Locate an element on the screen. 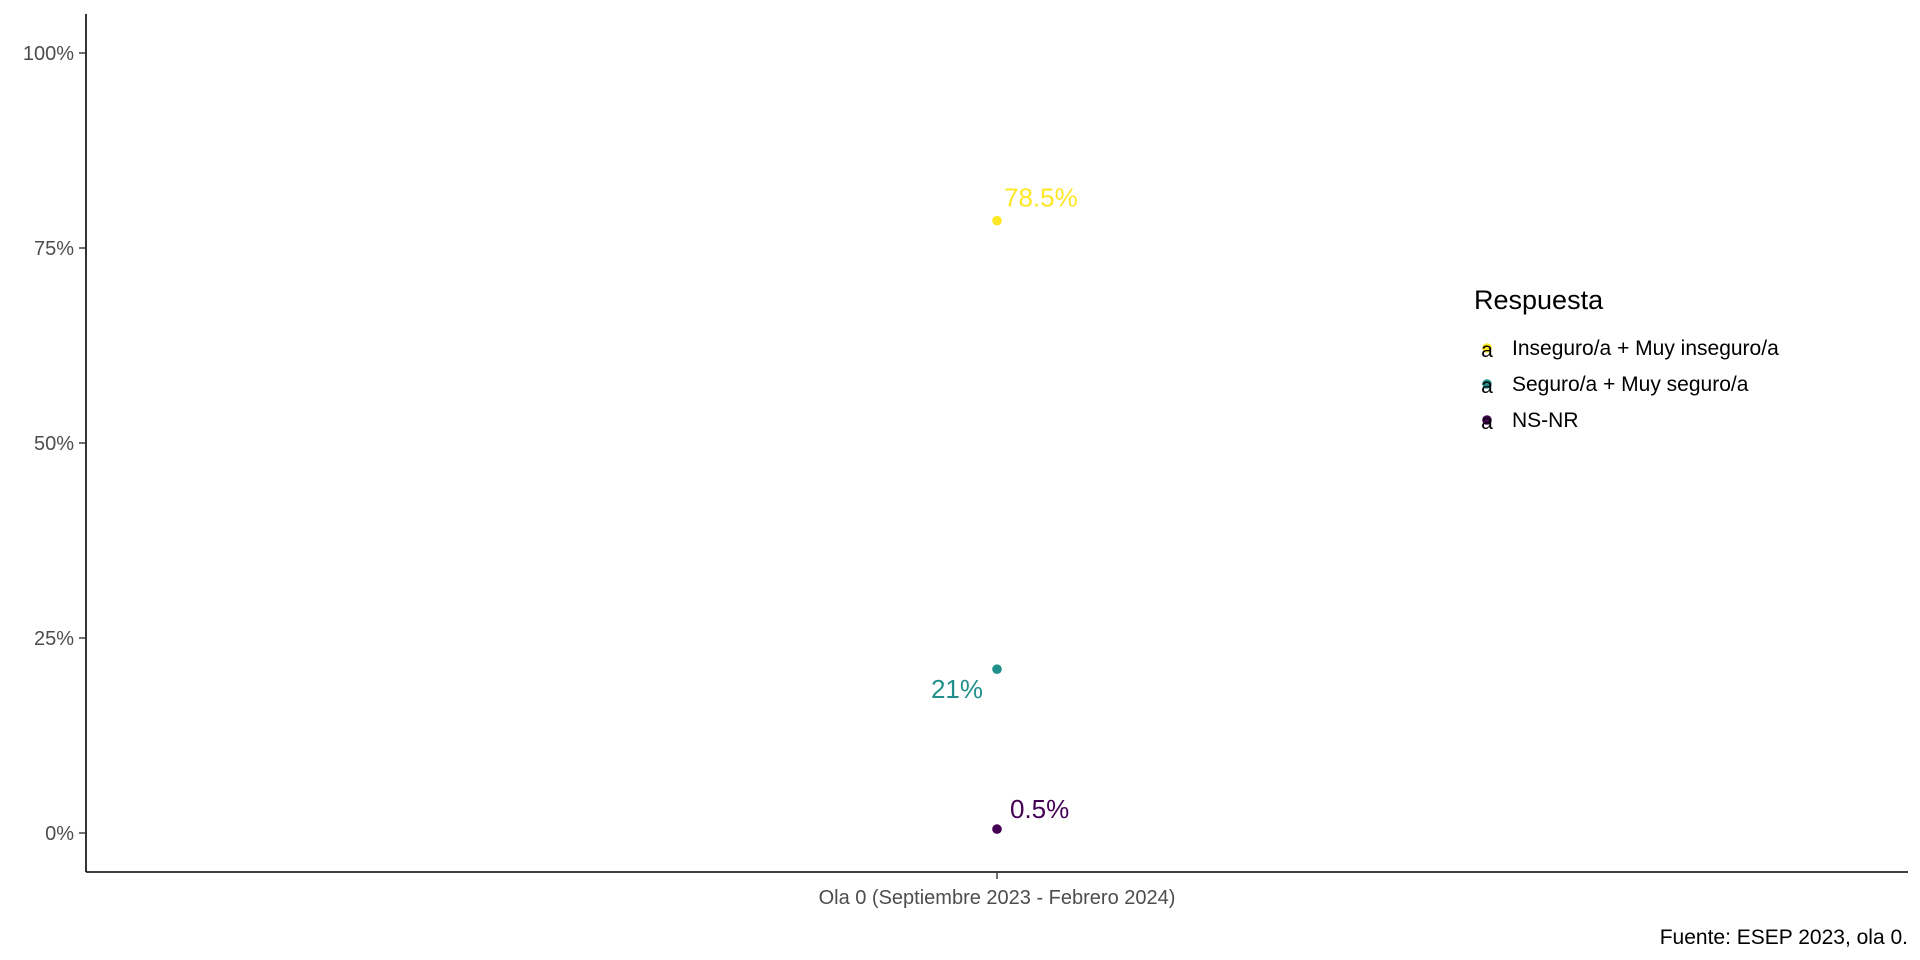  legend-entry-label: Seguro/a + Muy seguro/a is located at coordinates (1630, 384).